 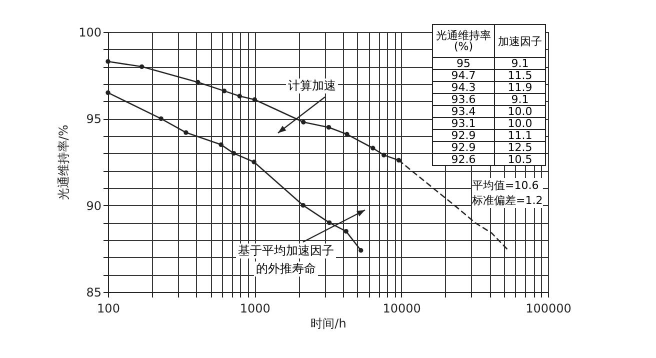 I want to click on annotation: 11.5, so click(x=520, y=75).